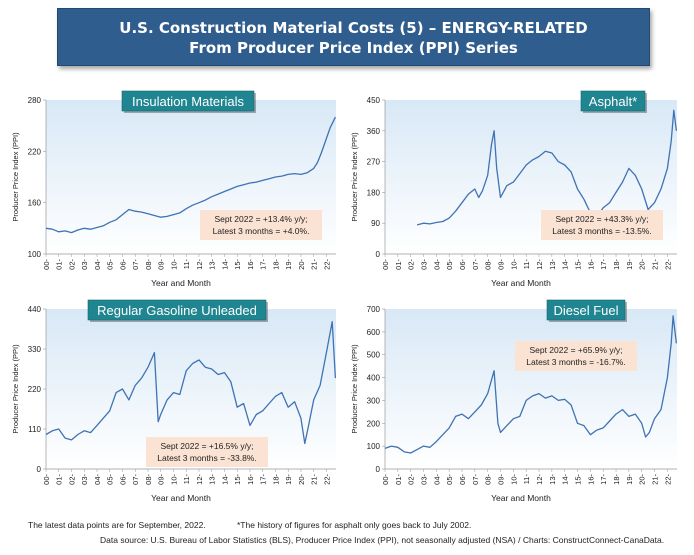  I want to click on annotation-text: Sept 2022 = +13.4% y/y;, so click(260, 219).